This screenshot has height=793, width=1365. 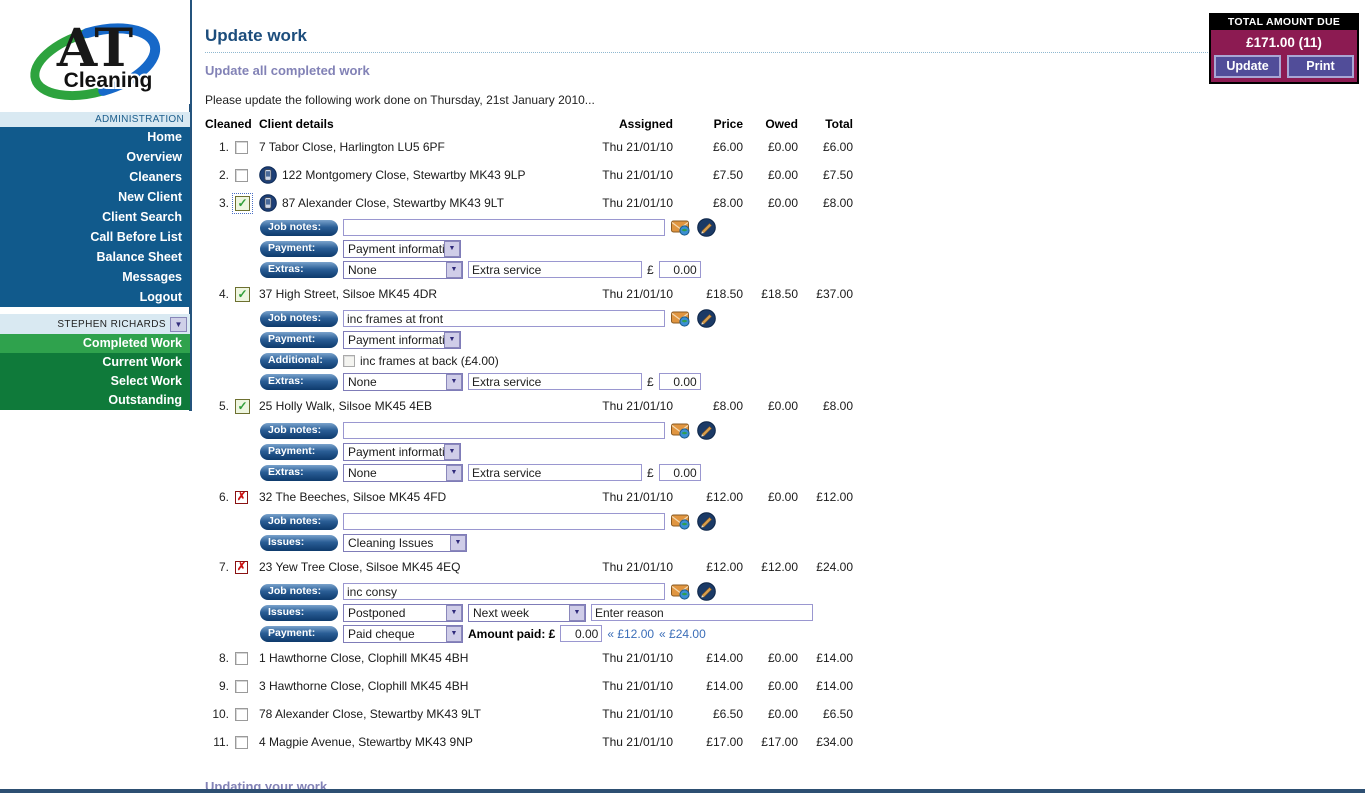 What do you see at coordinates (95, 400) in the screenshot?
I see `sidebar-item-outstanding: Outstanding` at bounding box center [95, 400].